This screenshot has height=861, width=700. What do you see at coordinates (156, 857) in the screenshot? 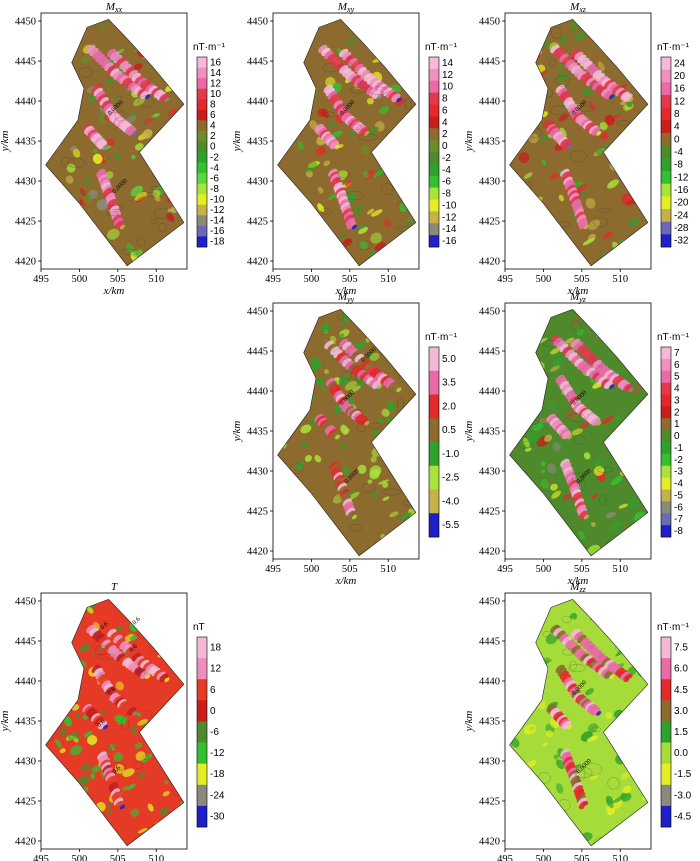
I see `x-tick-label: 510` at bounding box center [156, 857].